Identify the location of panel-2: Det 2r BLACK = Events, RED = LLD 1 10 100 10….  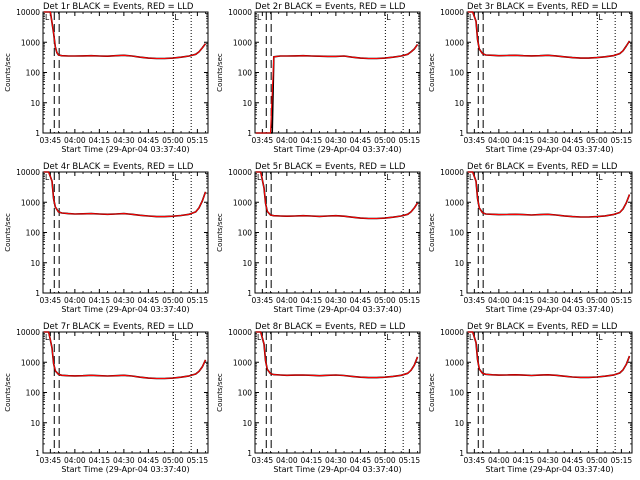
(318, 78).